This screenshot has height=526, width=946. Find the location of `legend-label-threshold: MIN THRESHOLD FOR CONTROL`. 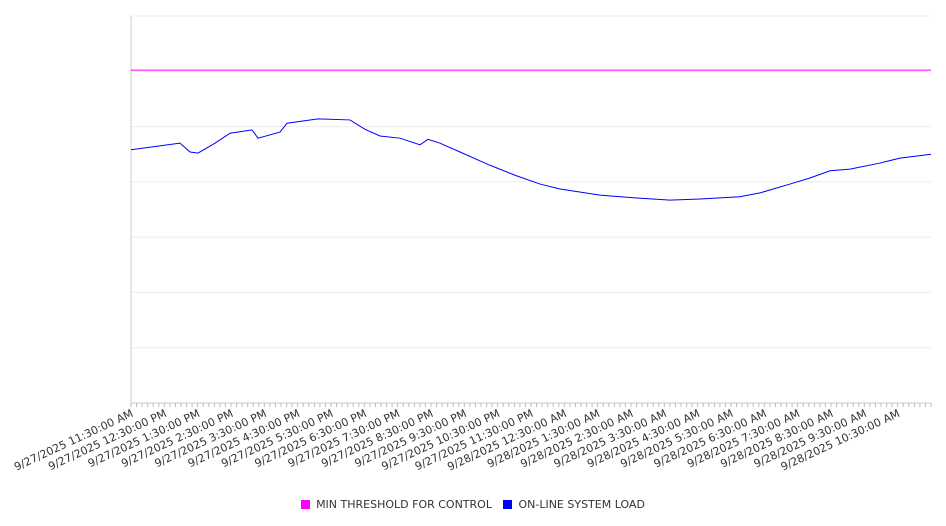

legend-label-threshold: MIN THRESHOLD FOR CONTROL is located at coordinates (404, 504).